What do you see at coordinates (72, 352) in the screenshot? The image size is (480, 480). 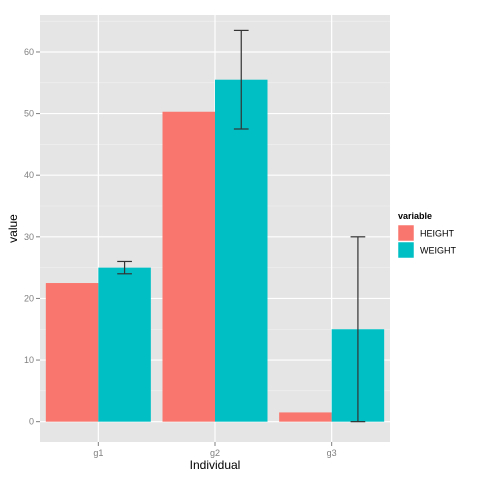 I see `bar-height-g1` at bounding box center [72, 352].